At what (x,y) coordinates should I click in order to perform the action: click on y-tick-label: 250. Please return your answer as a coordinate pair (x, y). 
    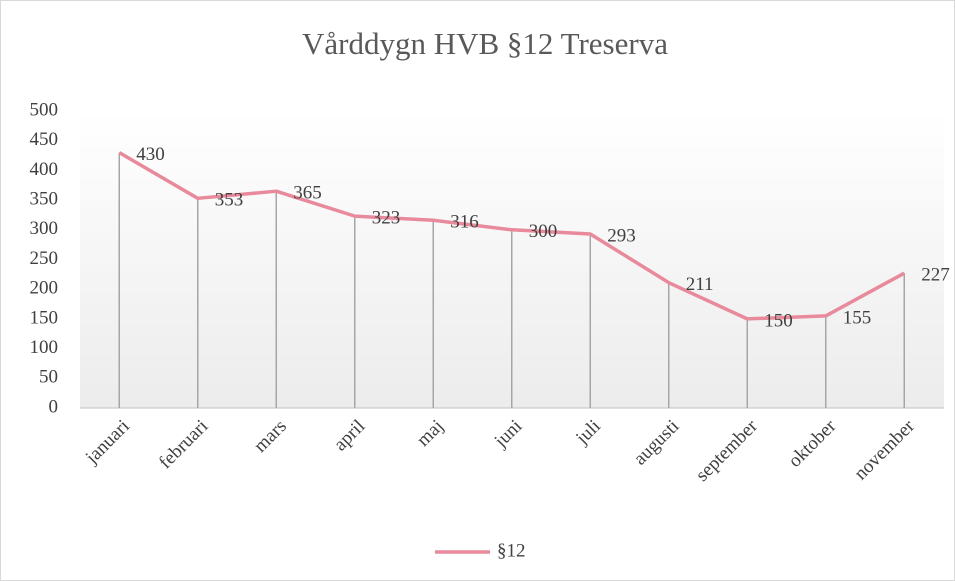
    Looking at the image, I should click on (44, 258).